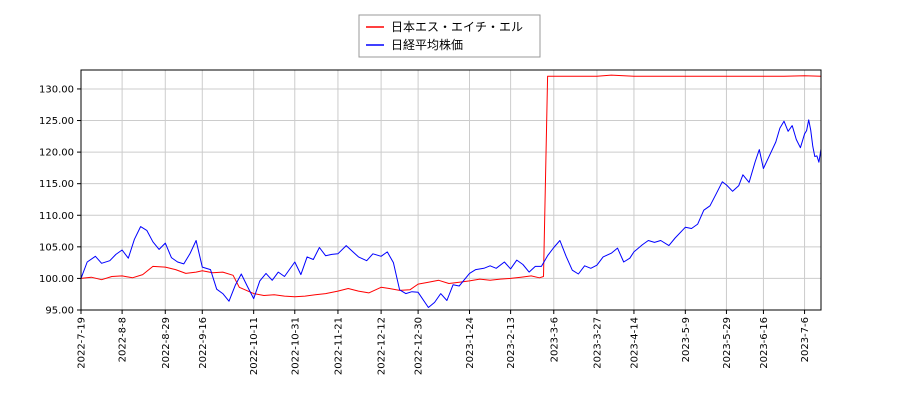 The image size is (900, 400). What do you see at coordinates (457, 27) in the screenshot?
I see `legend-label-series-1: 日本エス・エイチ・エル` at bounding box center [457, 27].